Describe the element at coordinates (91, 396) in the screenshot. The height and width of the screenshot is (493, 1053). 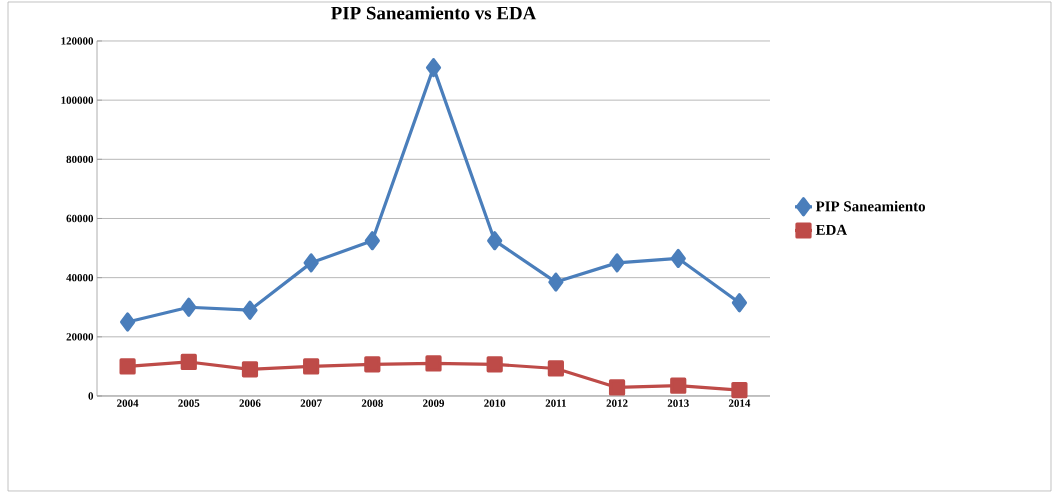
I see `y-tick-label: 0` at that location.